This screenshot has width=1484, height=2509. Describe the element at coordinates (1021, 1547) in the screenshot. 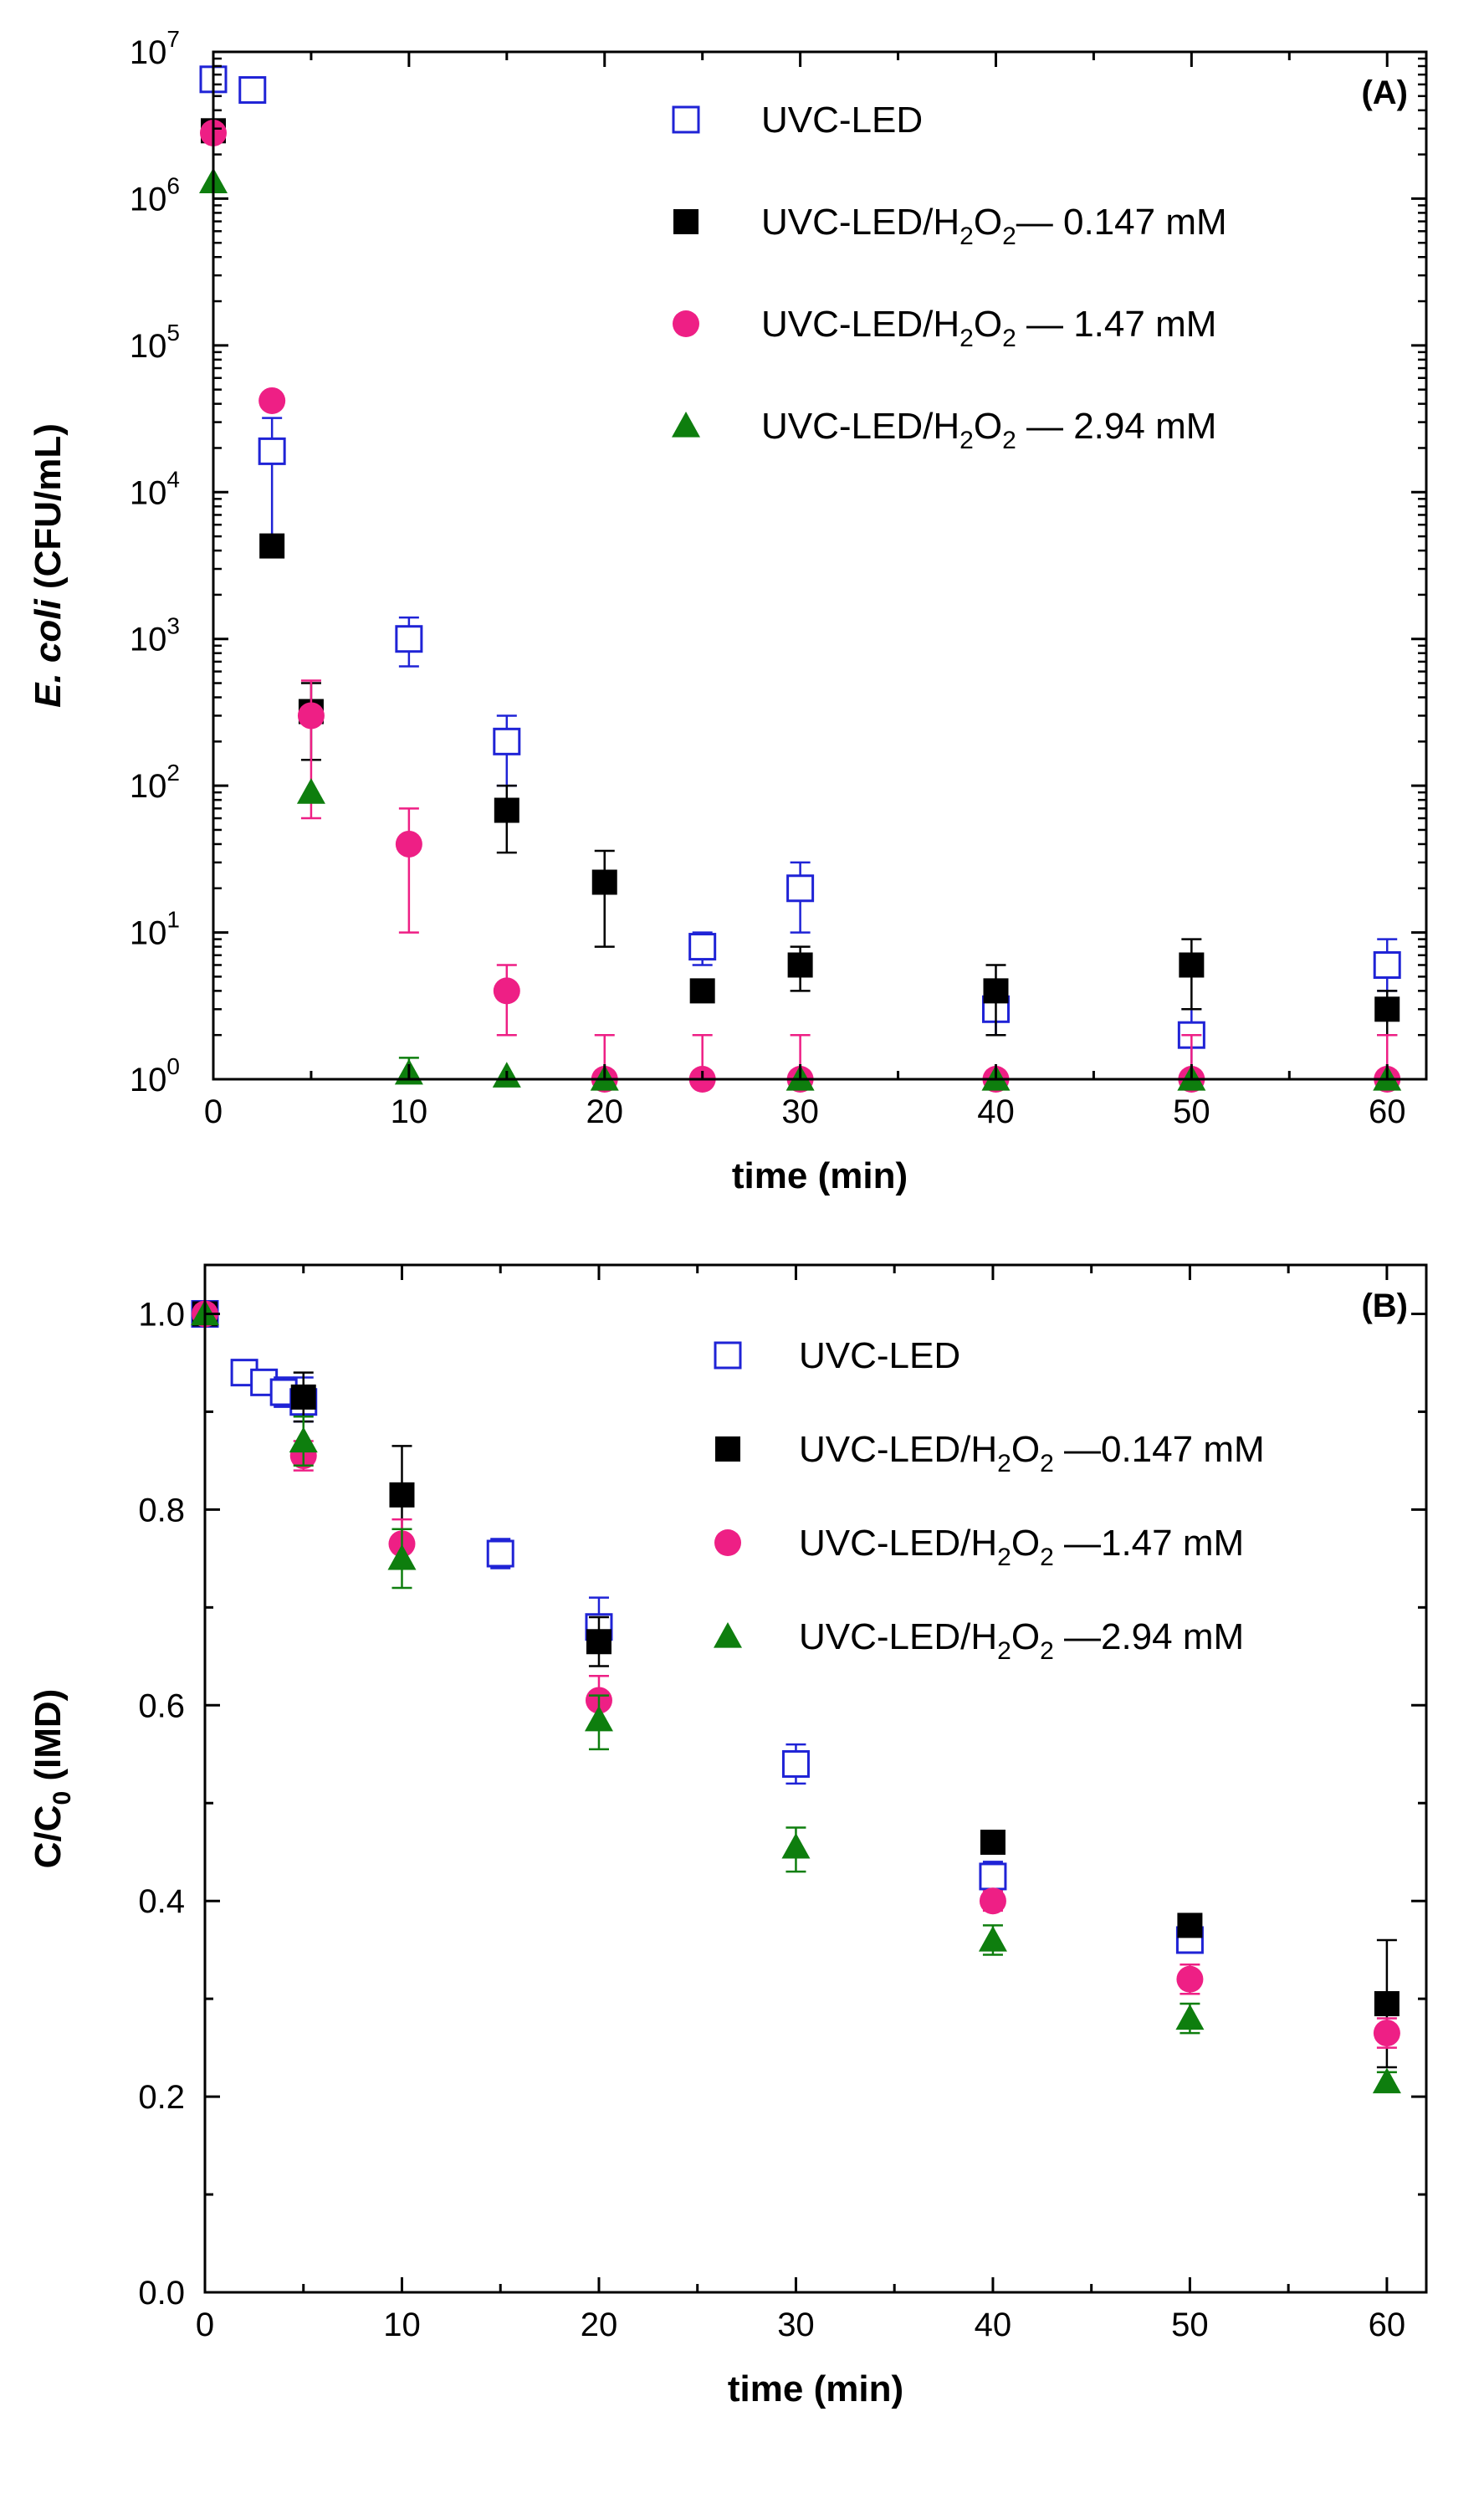

I see `legend-label: UVC-LED/H2O2 —1.47 mM` at that location.